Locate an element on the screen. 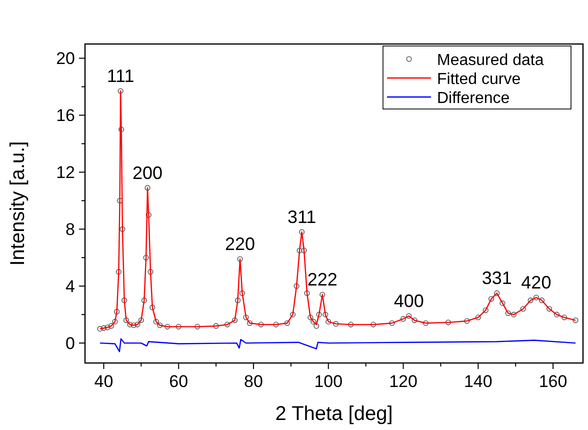 Image resolution: width=588 pixels, height=430 pixels. x-tick-label: 140 is located at coordinates (478, 381).